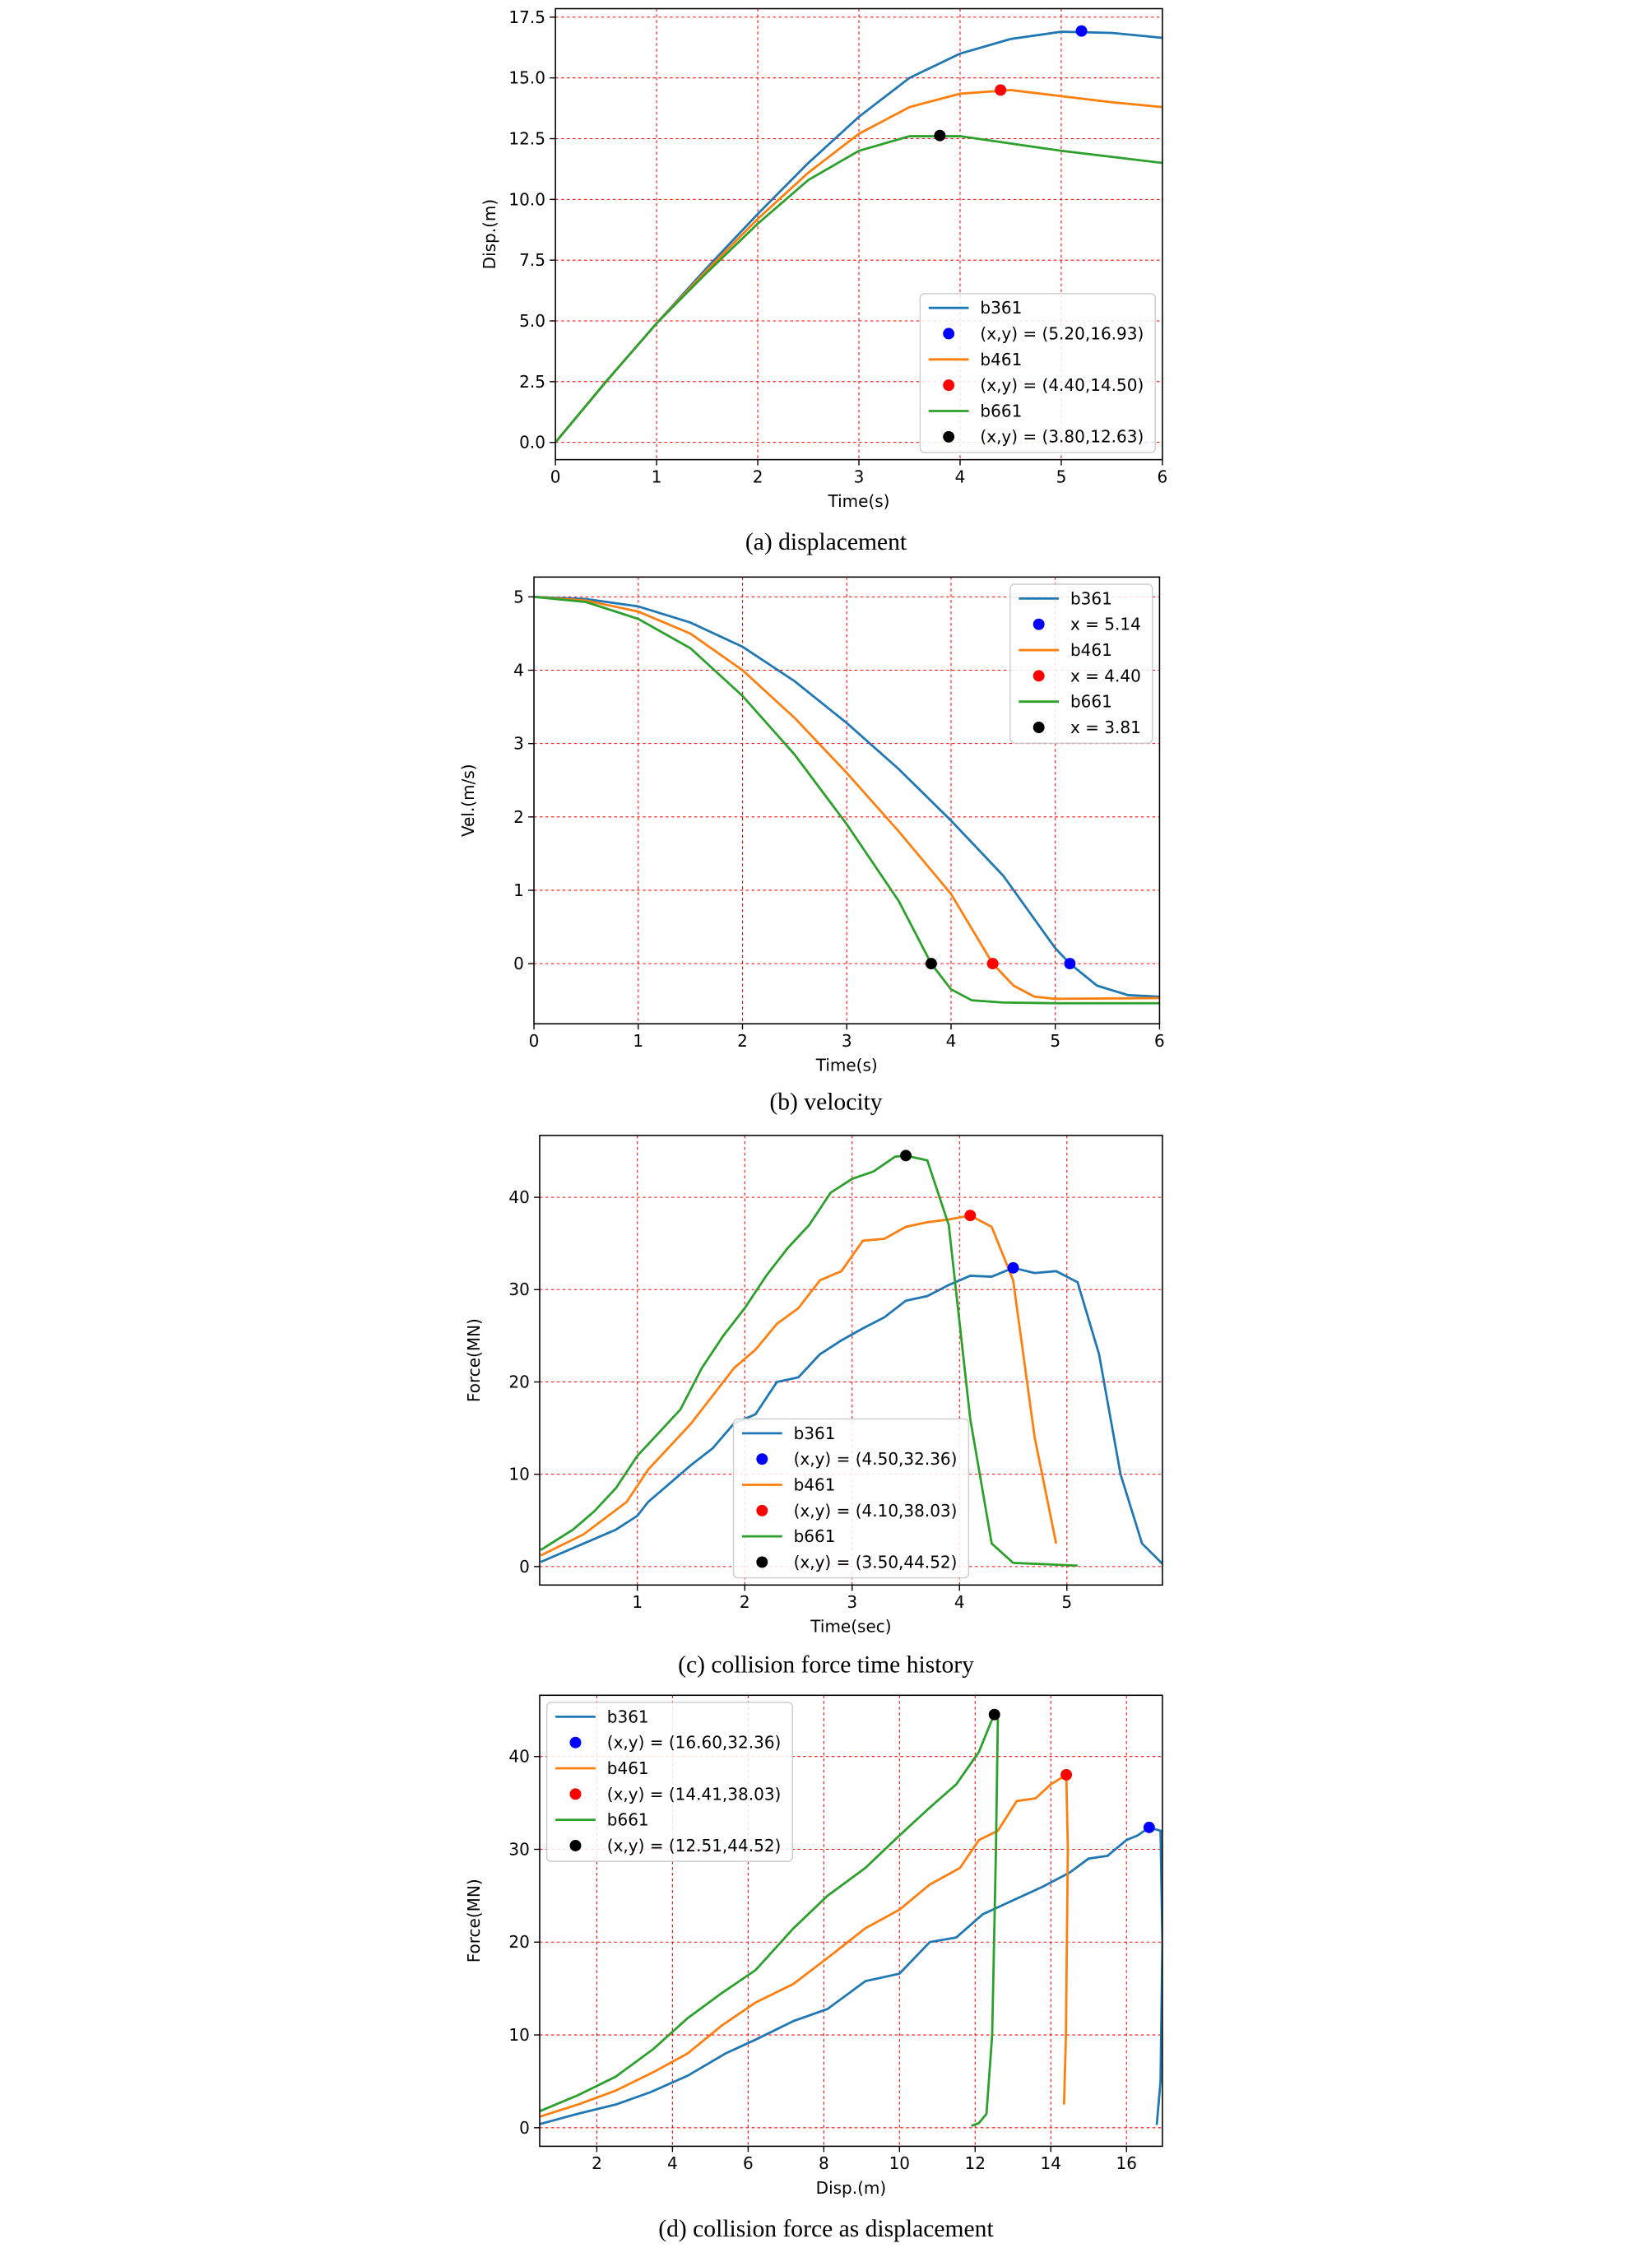  I want to click on legend-label: (x,y) = (3.50,44.52), so click(876, 1562).